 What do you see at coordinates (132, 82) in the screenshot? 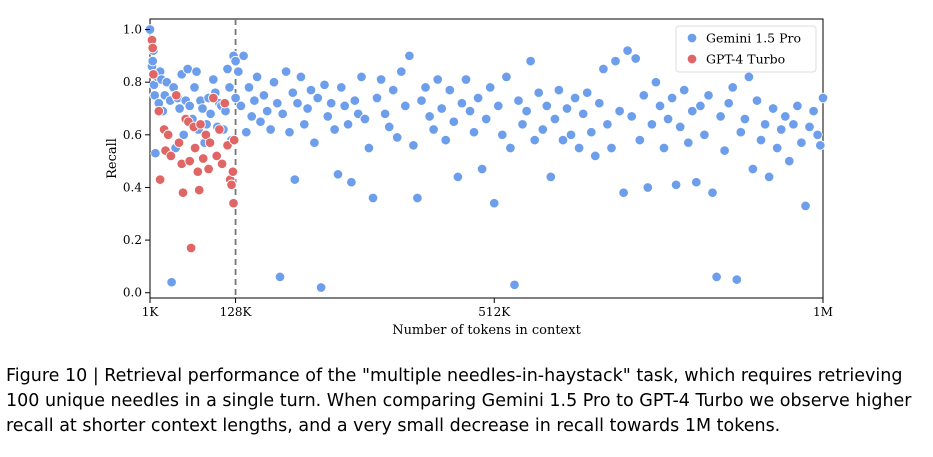
I see `y-tick-label: 0.8` at bounding box center [132, 82].